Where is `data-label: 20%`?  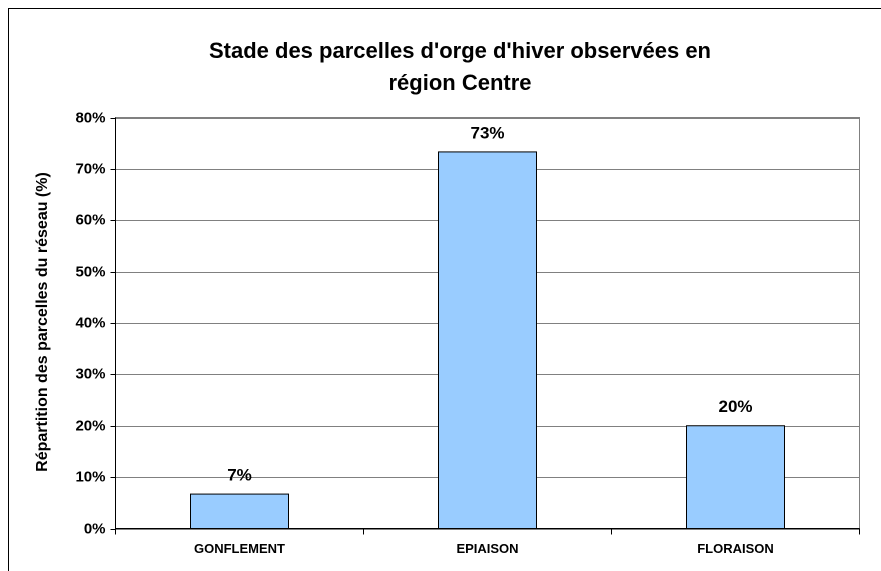 data-label: 20% is located at coordinates (735, 406).